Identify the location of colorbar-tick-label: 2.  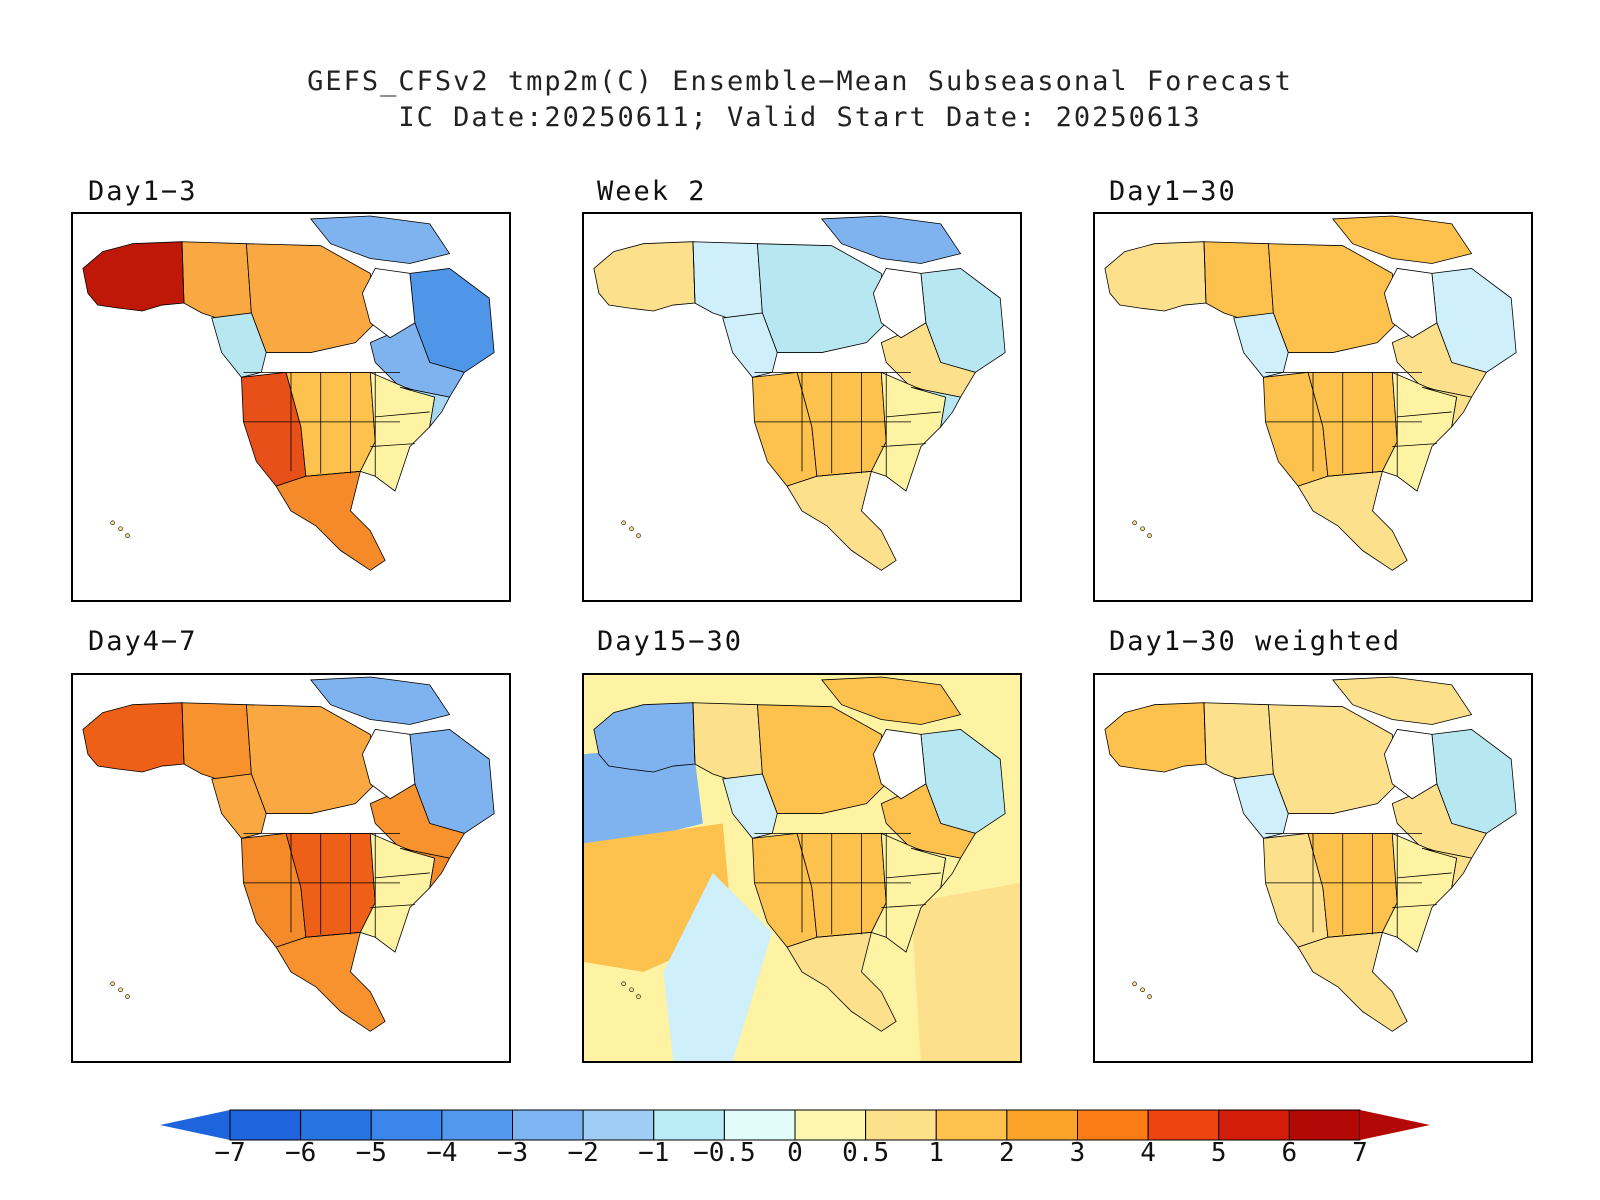
(1007, 1153).